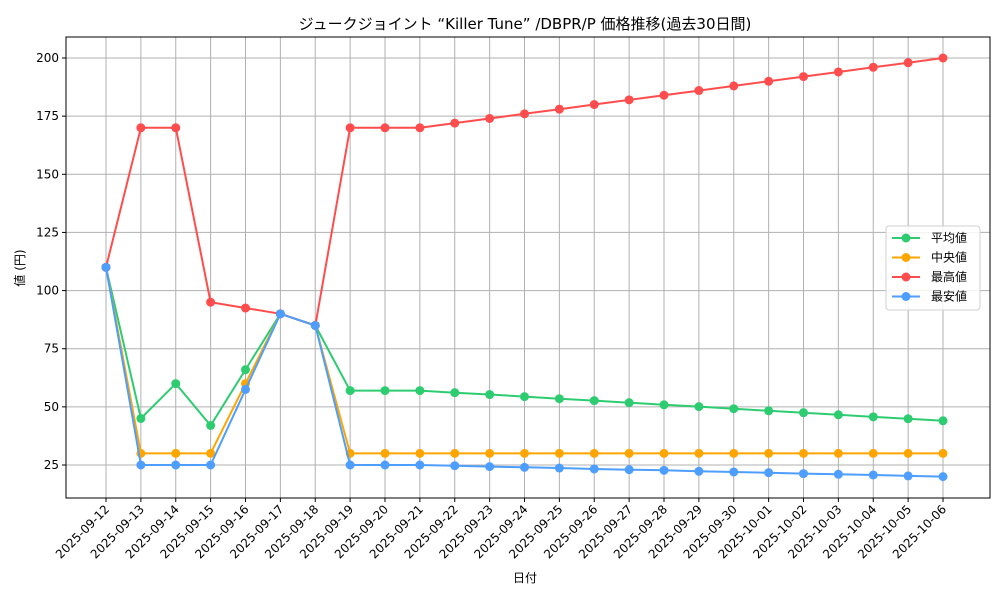 The image size is (1000, 600). Describe the element at coordinates (949, 276) in the screenshot. I see `legend-label: 最高値` at that location.